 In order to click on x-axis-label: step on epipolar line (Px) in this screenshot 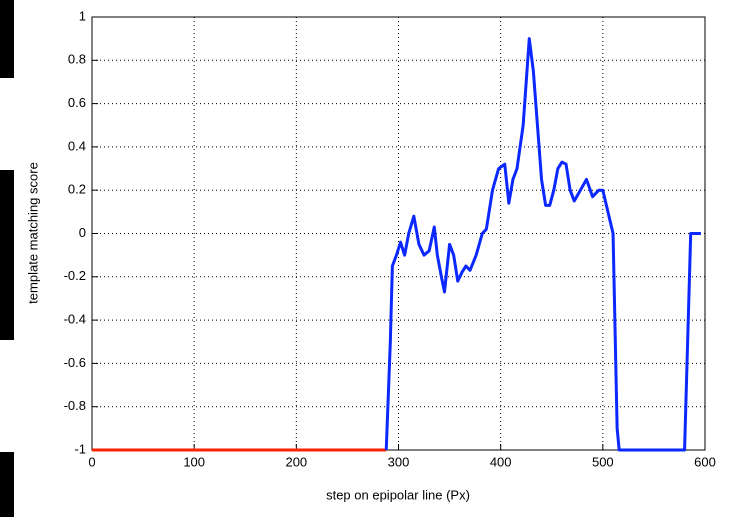, I will do `click(398, 494)`.